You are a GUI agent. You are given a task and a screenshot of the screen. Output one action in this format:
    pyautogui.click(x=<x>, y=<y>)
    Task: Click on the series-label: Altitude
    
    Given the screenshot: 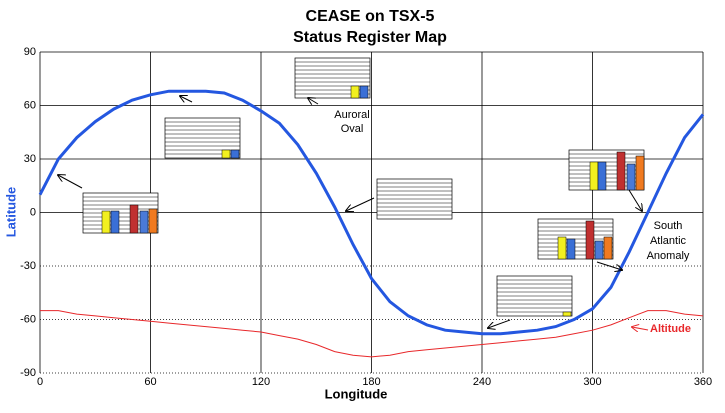 What is the action you would take?
    pyautogui.click(x=670, y=329)
    